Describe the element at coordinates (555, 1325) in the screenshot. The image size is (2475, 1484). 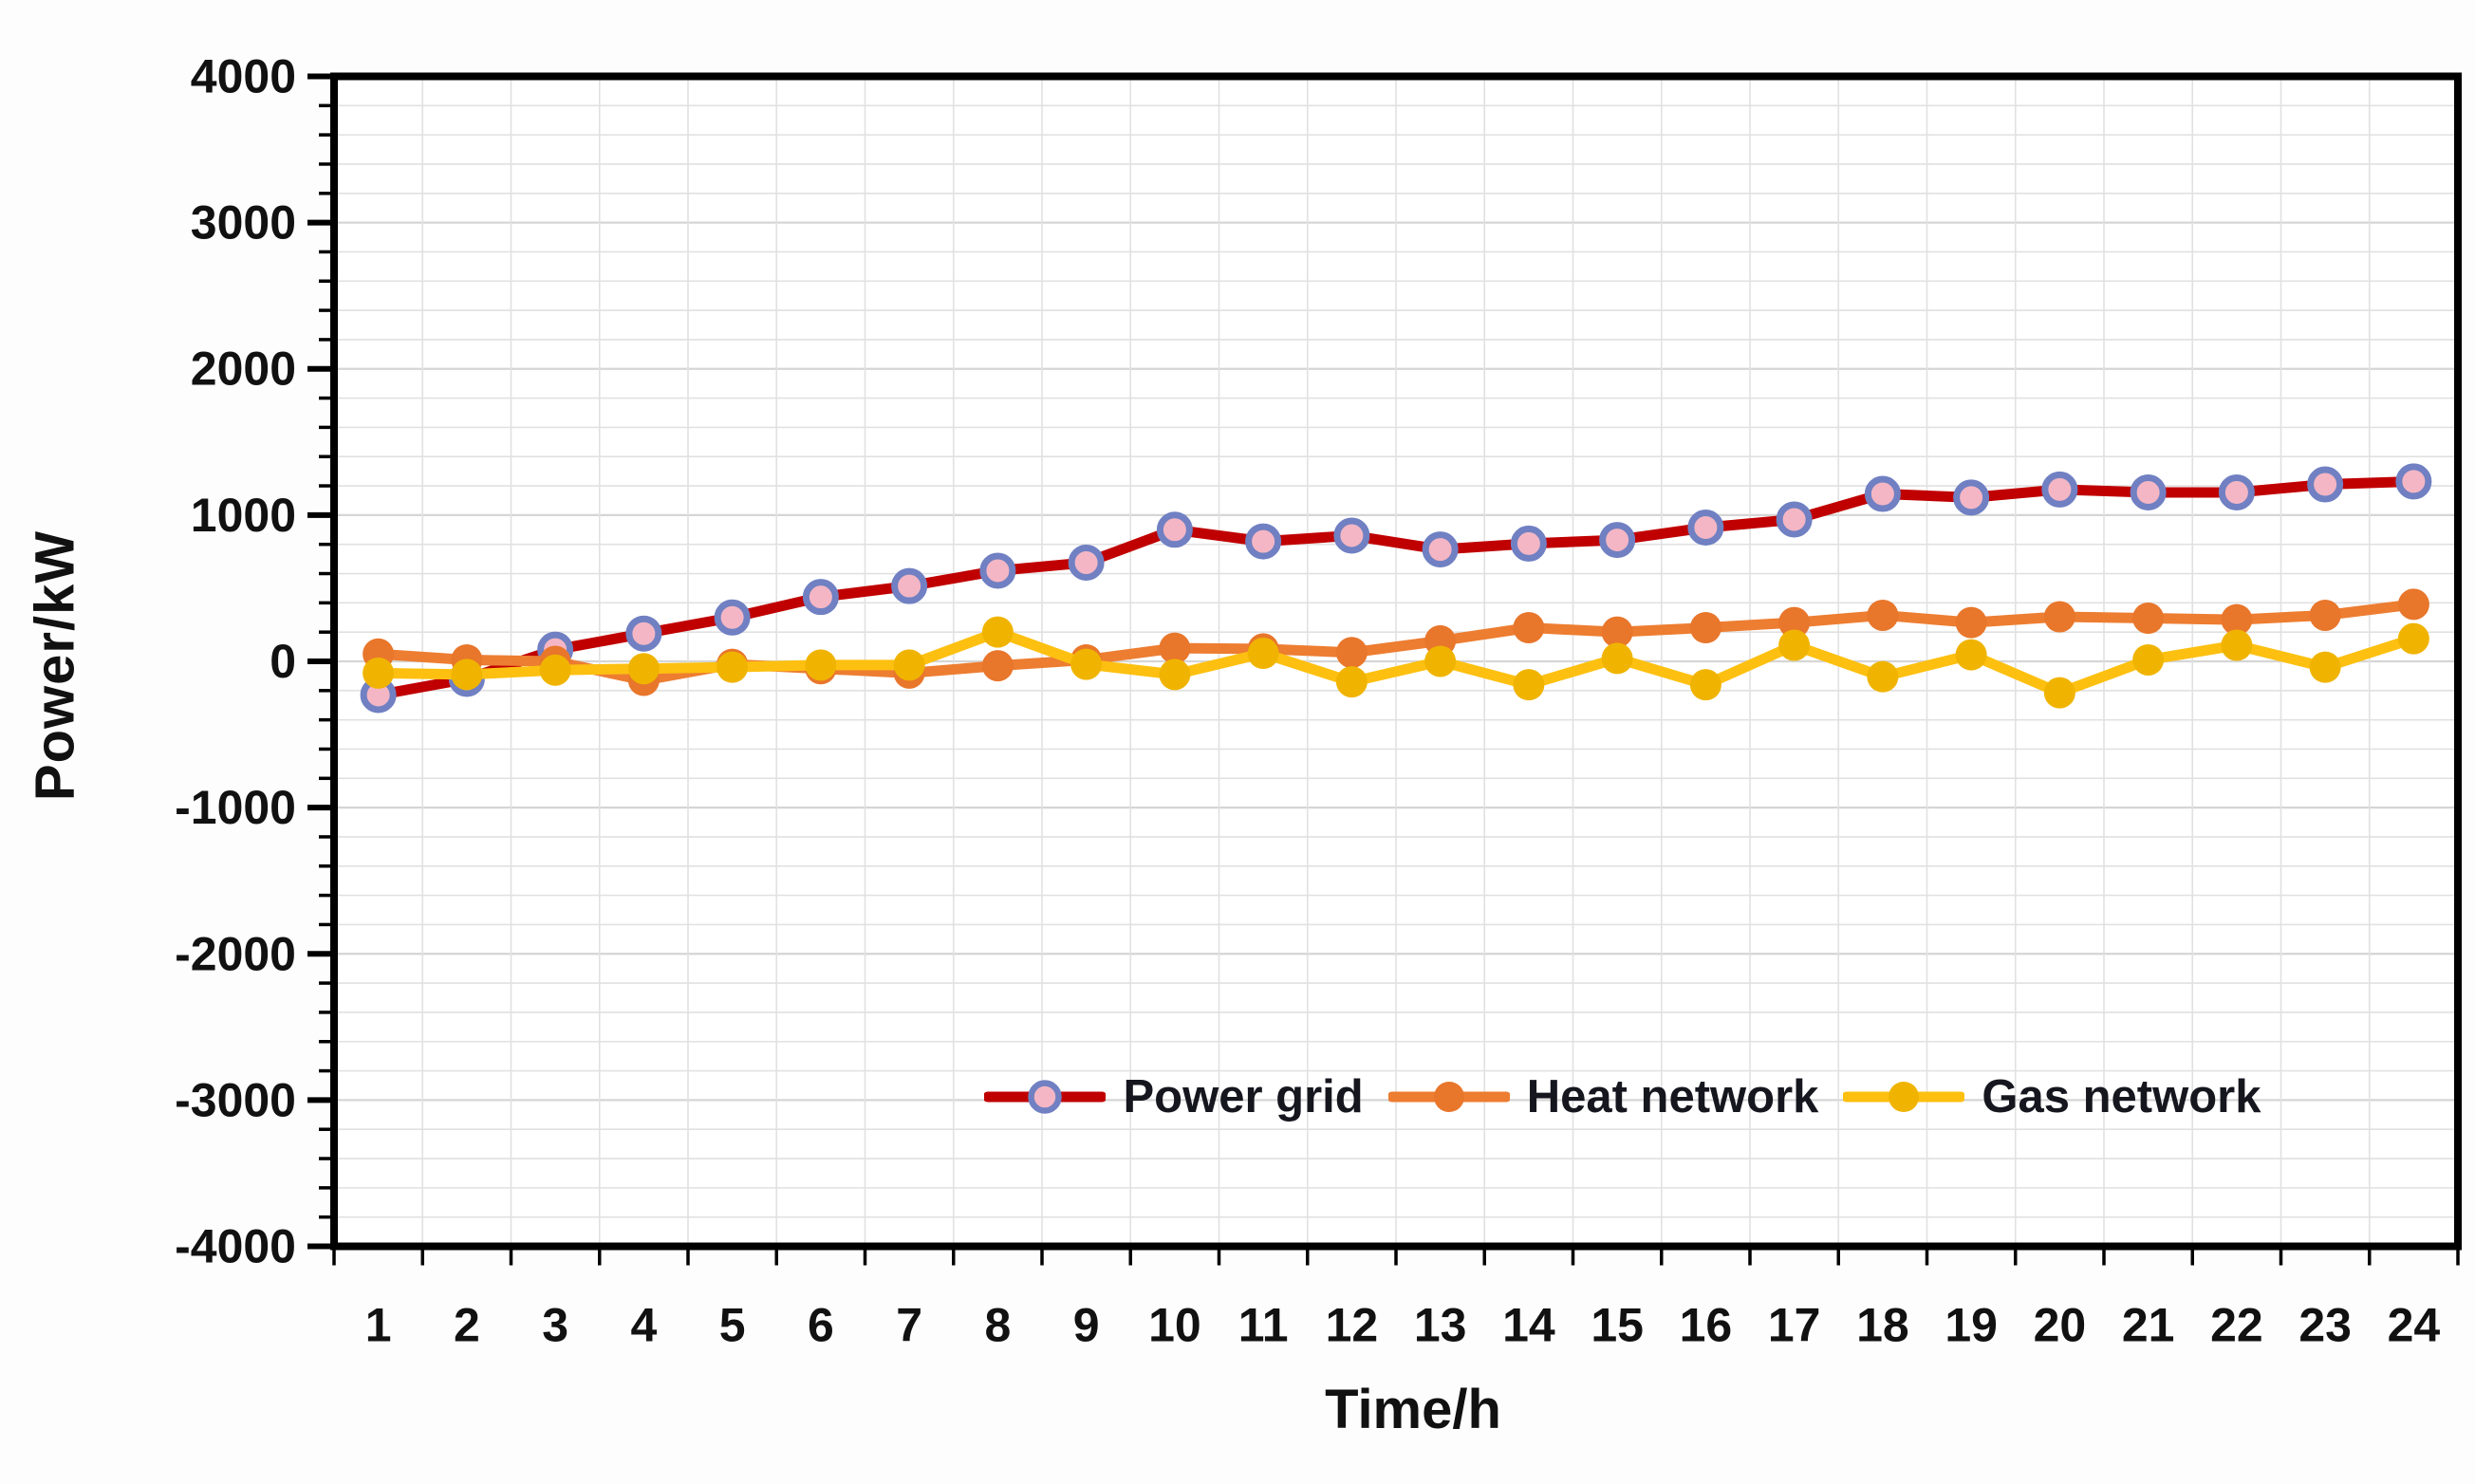
I see `svg-text: 3` at that location.